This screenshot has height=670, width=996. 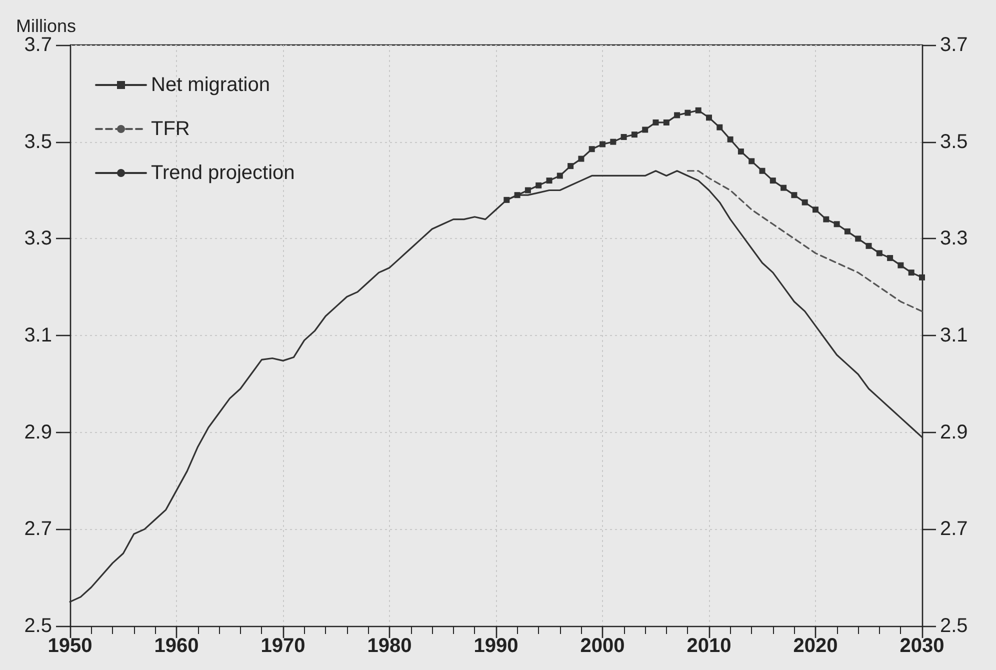 I want to click on y2-tick-label: 2.9, so click(x=954, y=432).